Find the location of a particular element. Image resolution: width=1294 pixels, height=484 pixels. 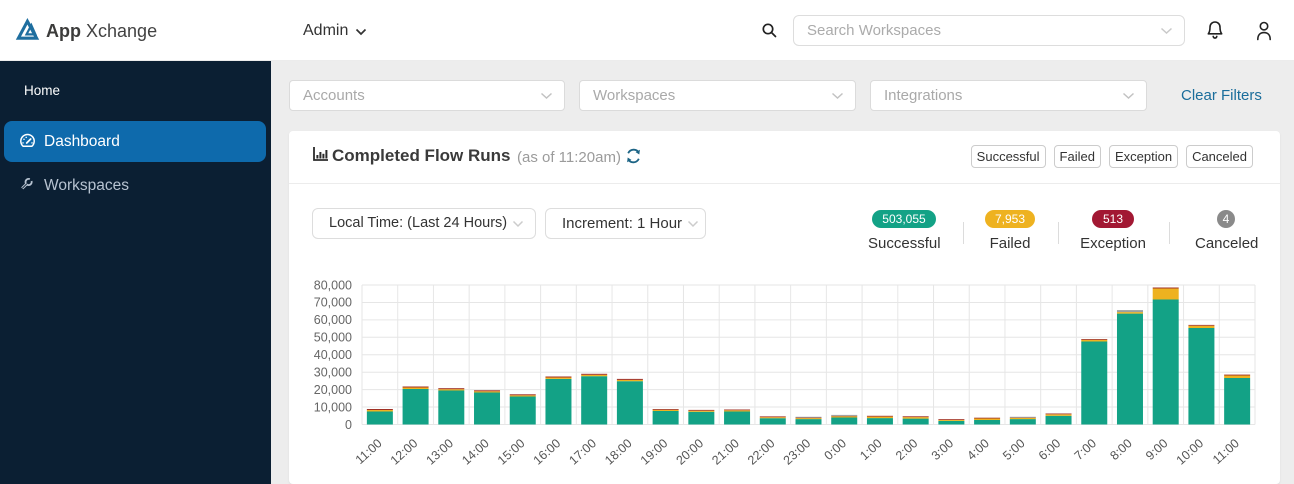

svg-text: 6:00 is located at coordinates (1049, 449).